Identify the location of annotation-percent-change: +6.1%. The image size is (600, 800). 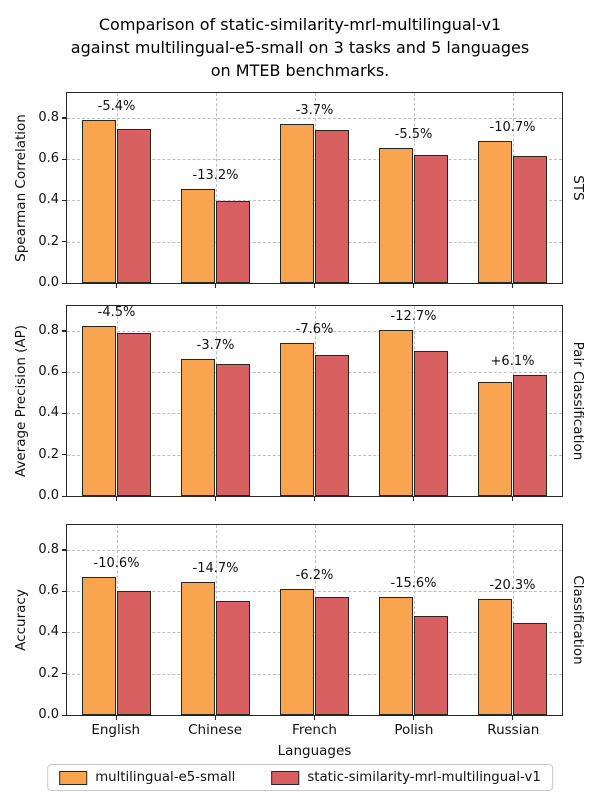
(512, 362).